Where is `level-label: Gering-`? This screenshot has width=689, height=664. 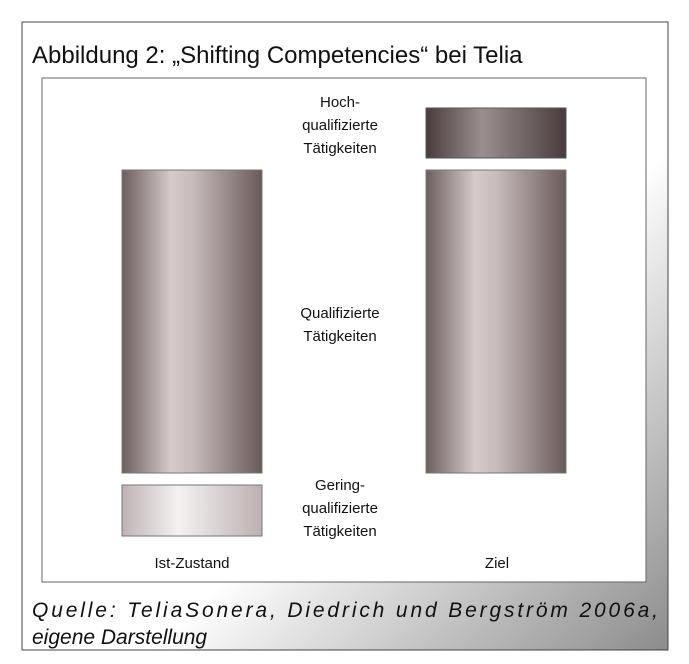
level-label: Gering- is located at coordinates (340, 485).